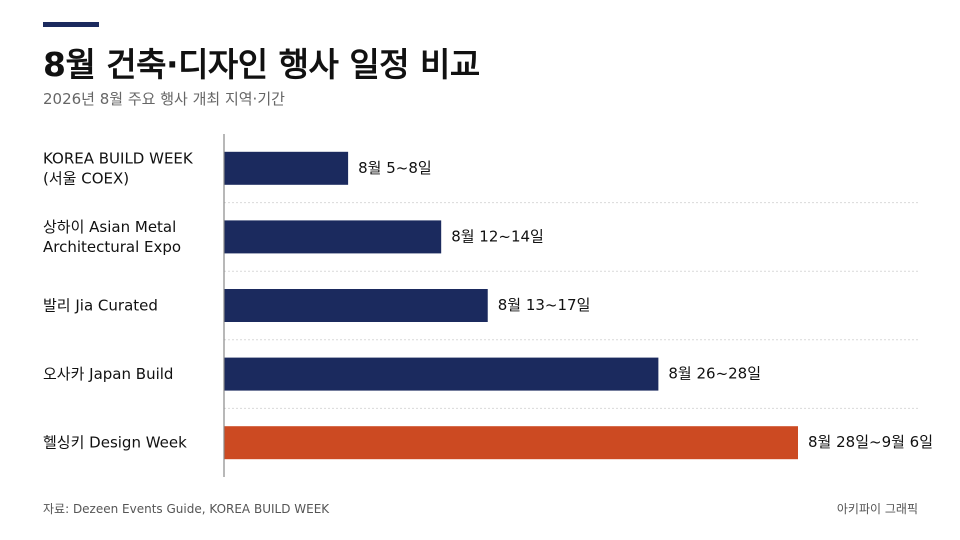 This screenshot has height=540, width=960. Describe the element at coordinates (112, 236) in the screenshot. I see `category-label: 상하이 Asian Metal Architectural Expo` at that location.